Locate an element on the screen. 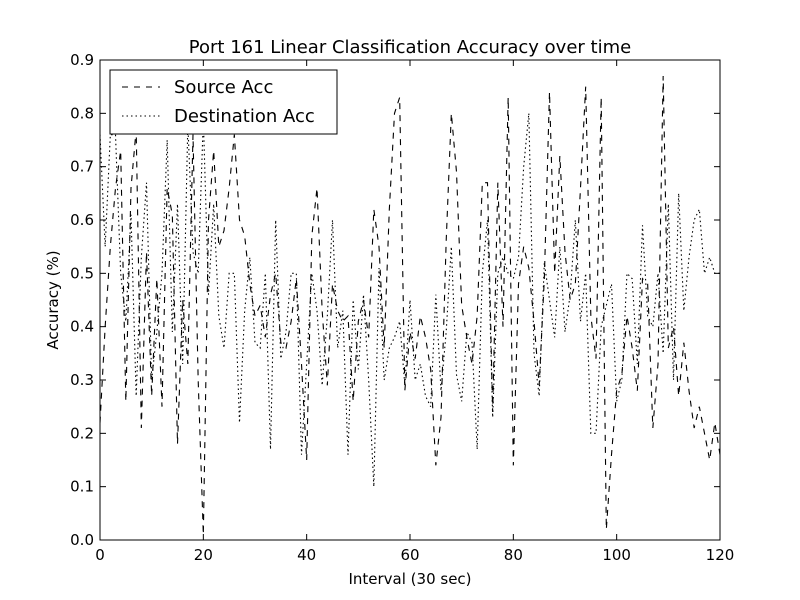 The height and width of the screenshot is (600, 800). y-tick-label: 0.3 is located at coordinates (82, 380).